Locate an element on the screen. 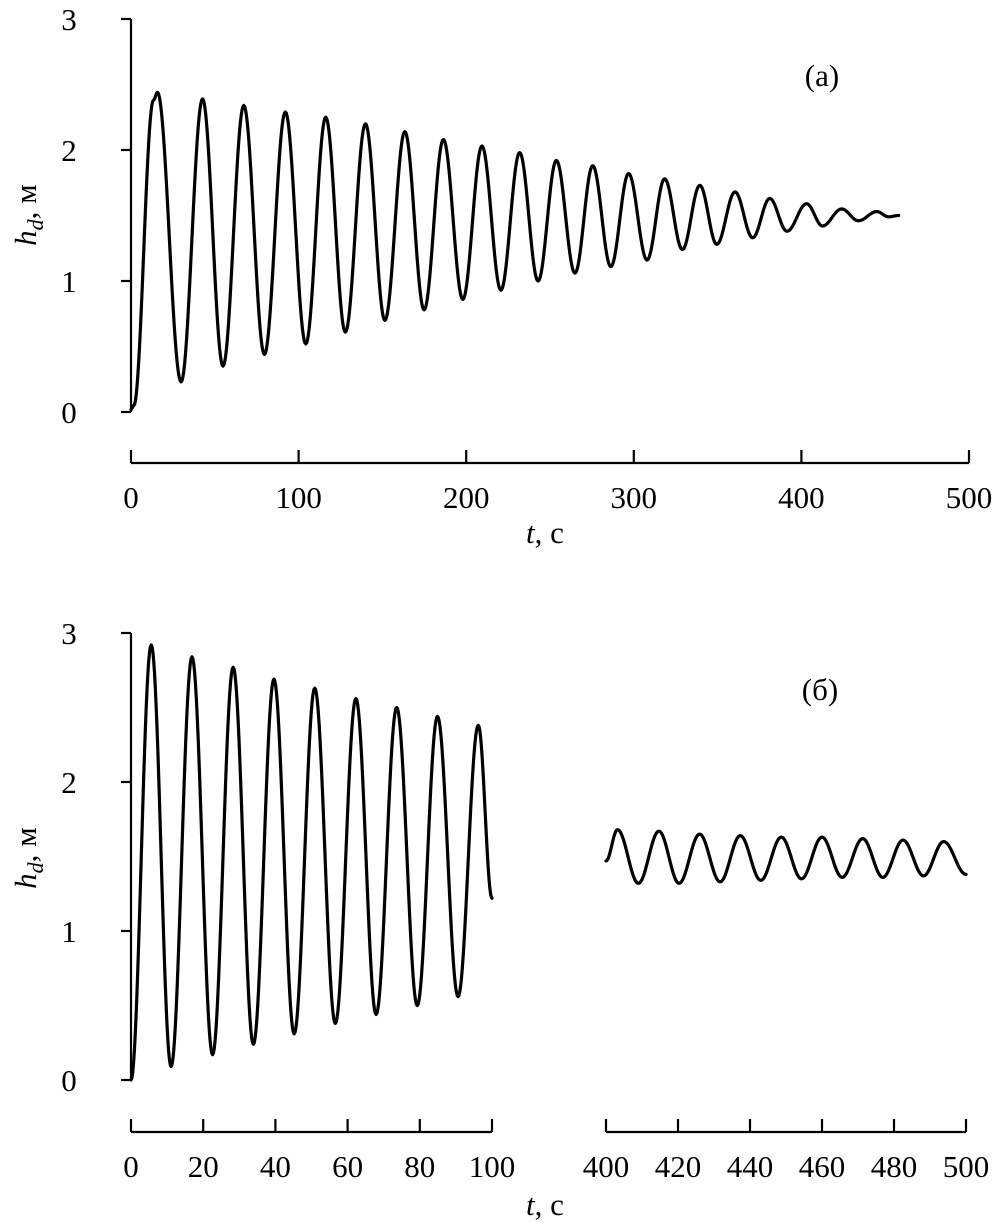 The height and width of the screenshot is (1222, 998). x-tick-label: 480 is located at coordinates (894, 1166).